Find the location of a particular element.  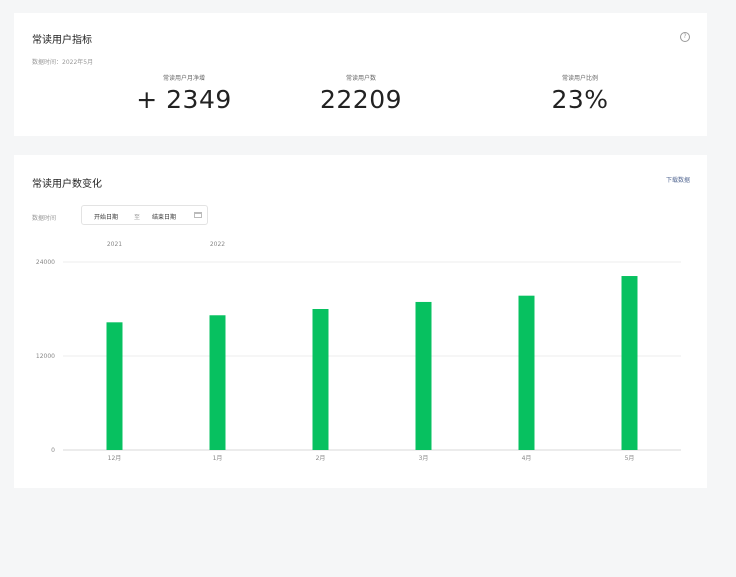

date-separator: 至 is located at coordinates (137, 217).